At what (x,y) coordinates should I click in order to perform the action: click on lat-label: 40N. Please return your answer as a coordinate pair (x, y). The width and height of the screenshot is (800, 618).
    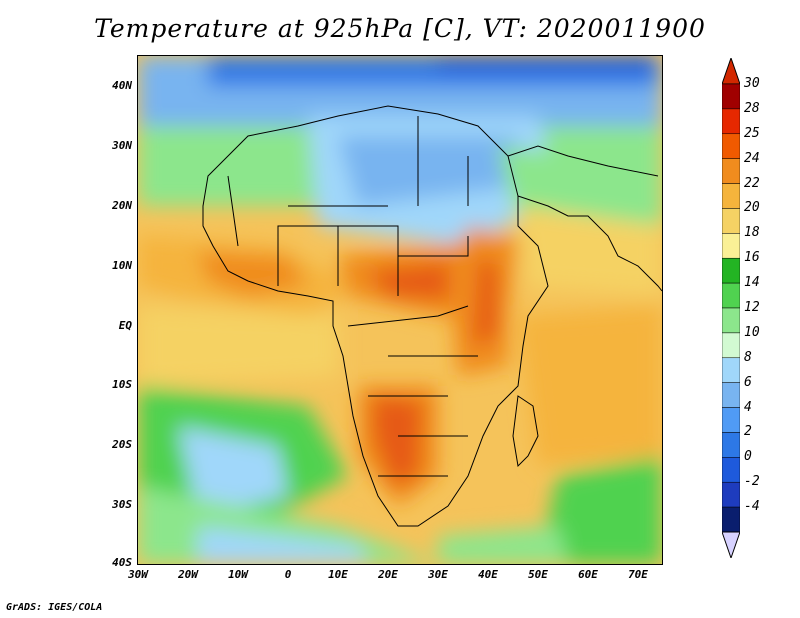
    Looking at the image, I should click on (122, 85).